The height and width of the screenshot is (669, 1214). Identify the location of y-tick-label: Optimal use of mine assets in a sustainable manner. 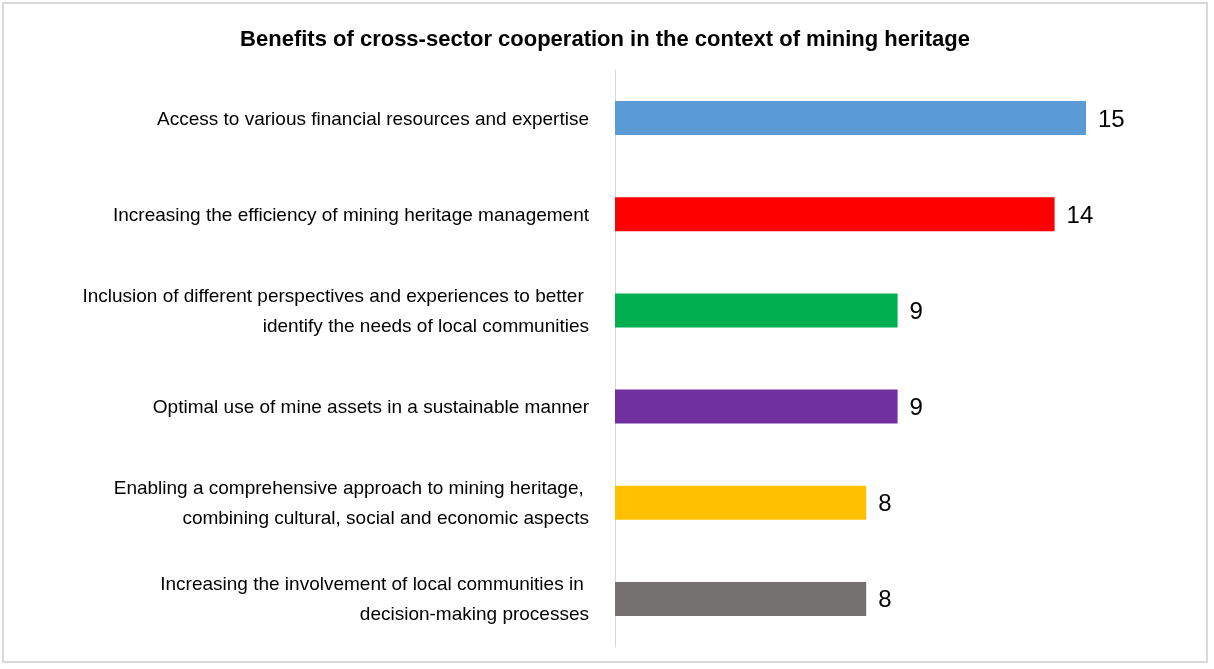
(371, 407).